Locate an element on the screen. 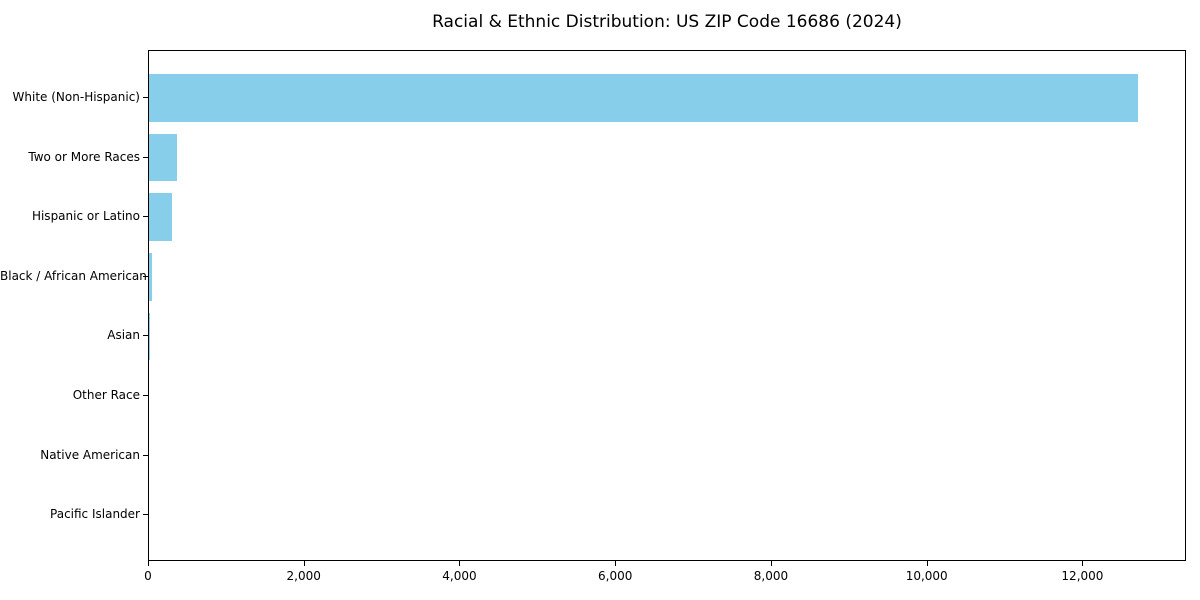 Image resolution: width=1200 pixels, height=600 pixels. ytick-label: Asian is located at coordinates (123, 335).